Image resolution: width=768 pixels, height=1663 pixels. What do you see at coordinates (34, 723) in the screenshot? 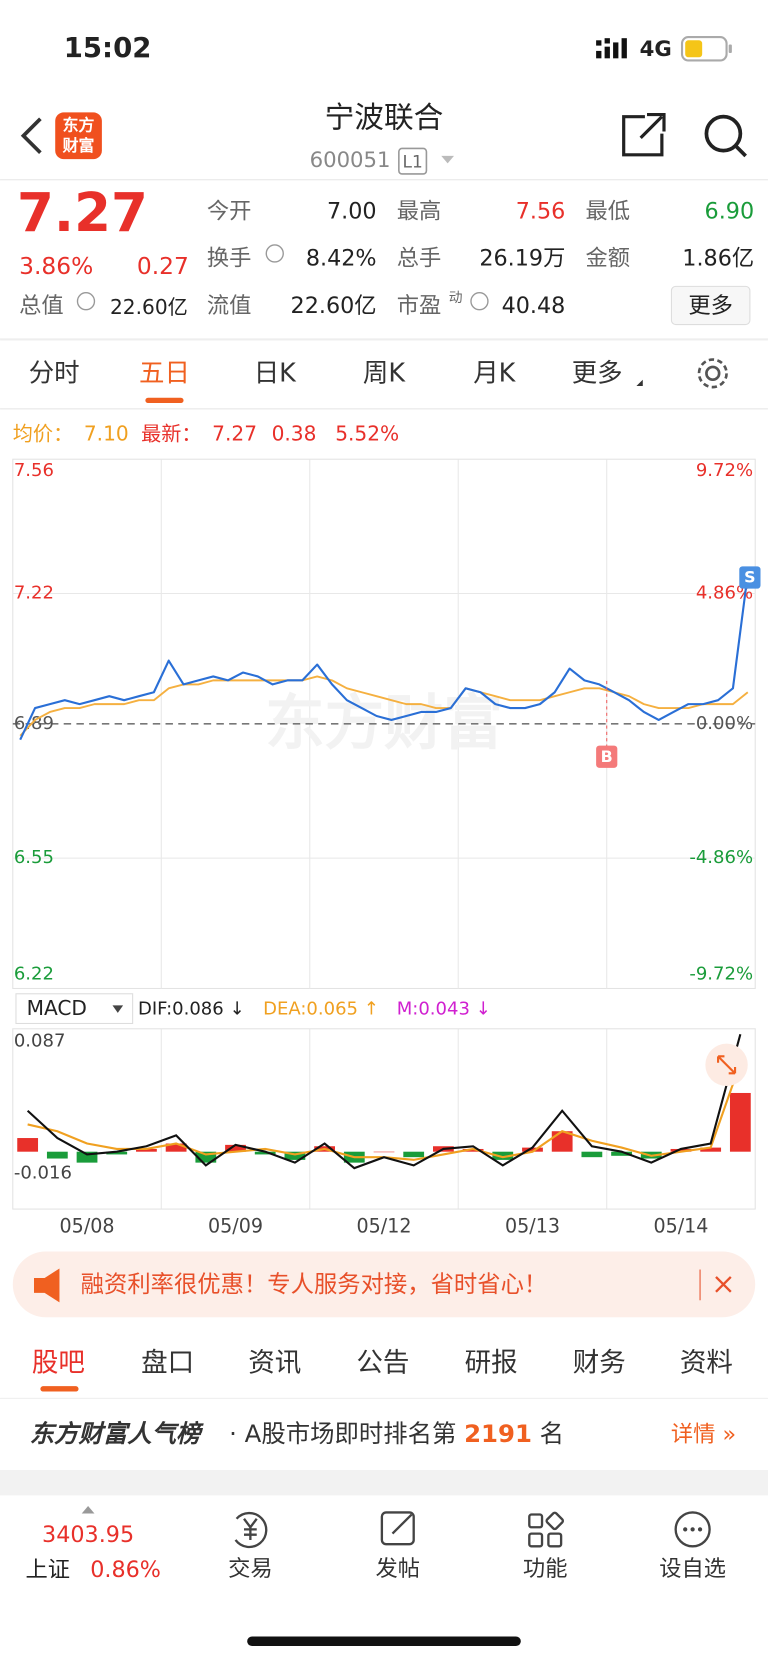
I see `y-tick-label: 6.89` at bounding box center [34, 723].